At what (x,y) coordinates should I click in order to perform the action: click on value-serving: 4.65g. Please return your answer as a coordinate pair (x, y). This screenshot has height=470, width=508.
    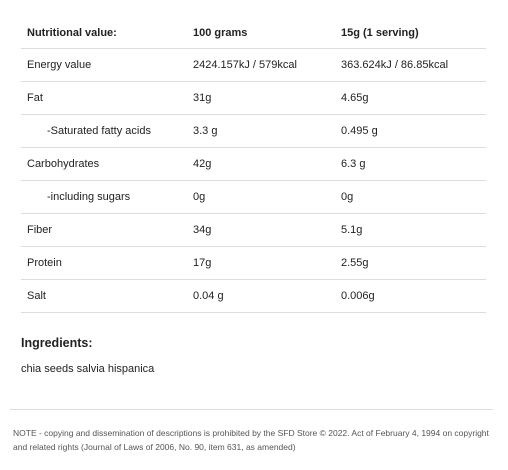
    Looking at the image, I should click on (410, 98).